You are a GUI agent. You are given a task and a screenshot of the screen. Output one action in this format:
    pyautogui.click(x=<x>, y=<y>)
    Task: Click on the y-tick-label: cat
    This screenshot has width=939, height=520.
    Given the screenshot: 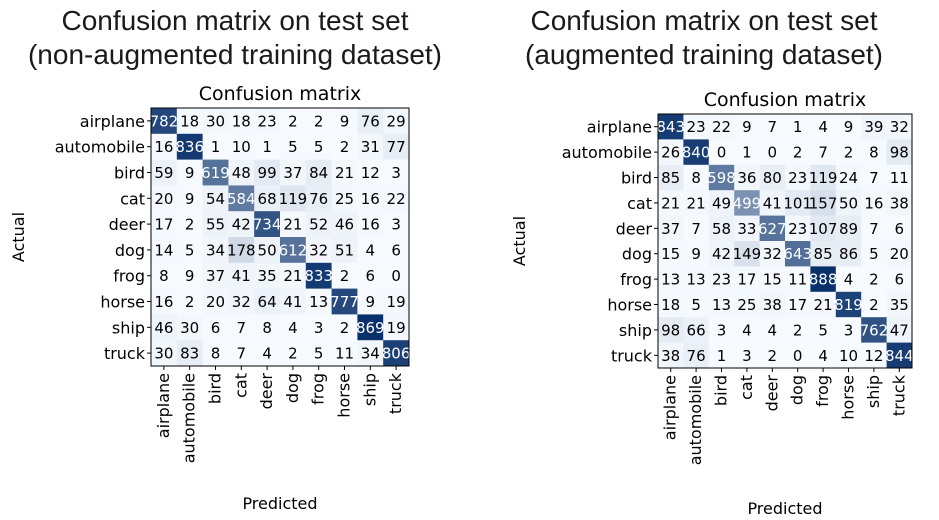 What is the action you would take?
    pyautogui.click(x=639, y=203)
    